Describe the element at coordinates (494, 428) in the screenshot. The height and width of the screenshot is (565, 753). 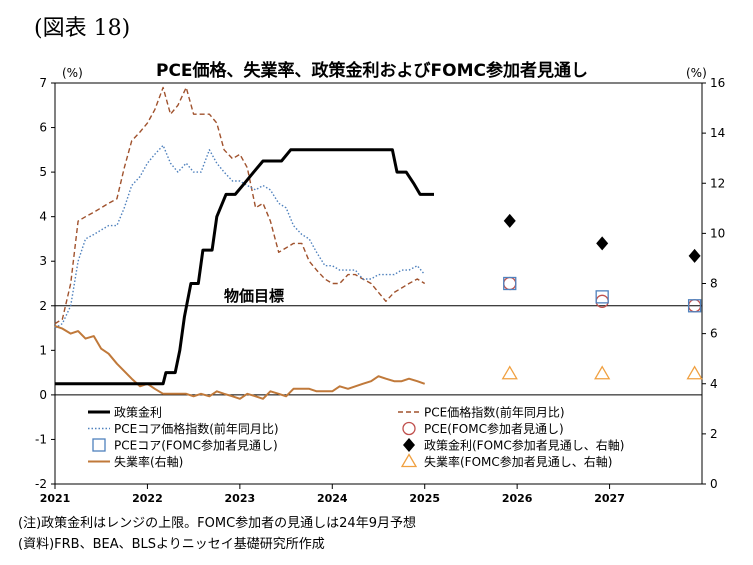
I see `legend-label-3: PCE(FOMC参加者見通し)` at that location.